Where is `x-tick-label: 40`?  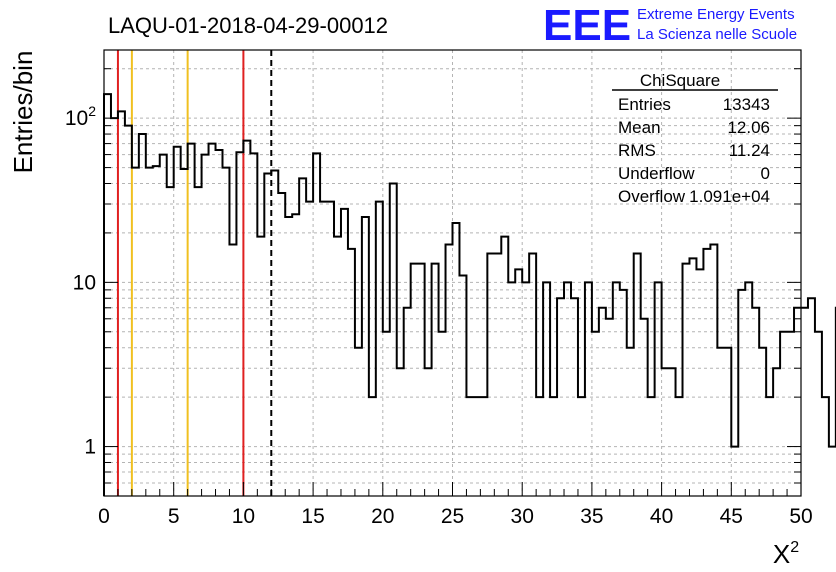 x-tick-label: 40 is located at coordinates (661, 516).